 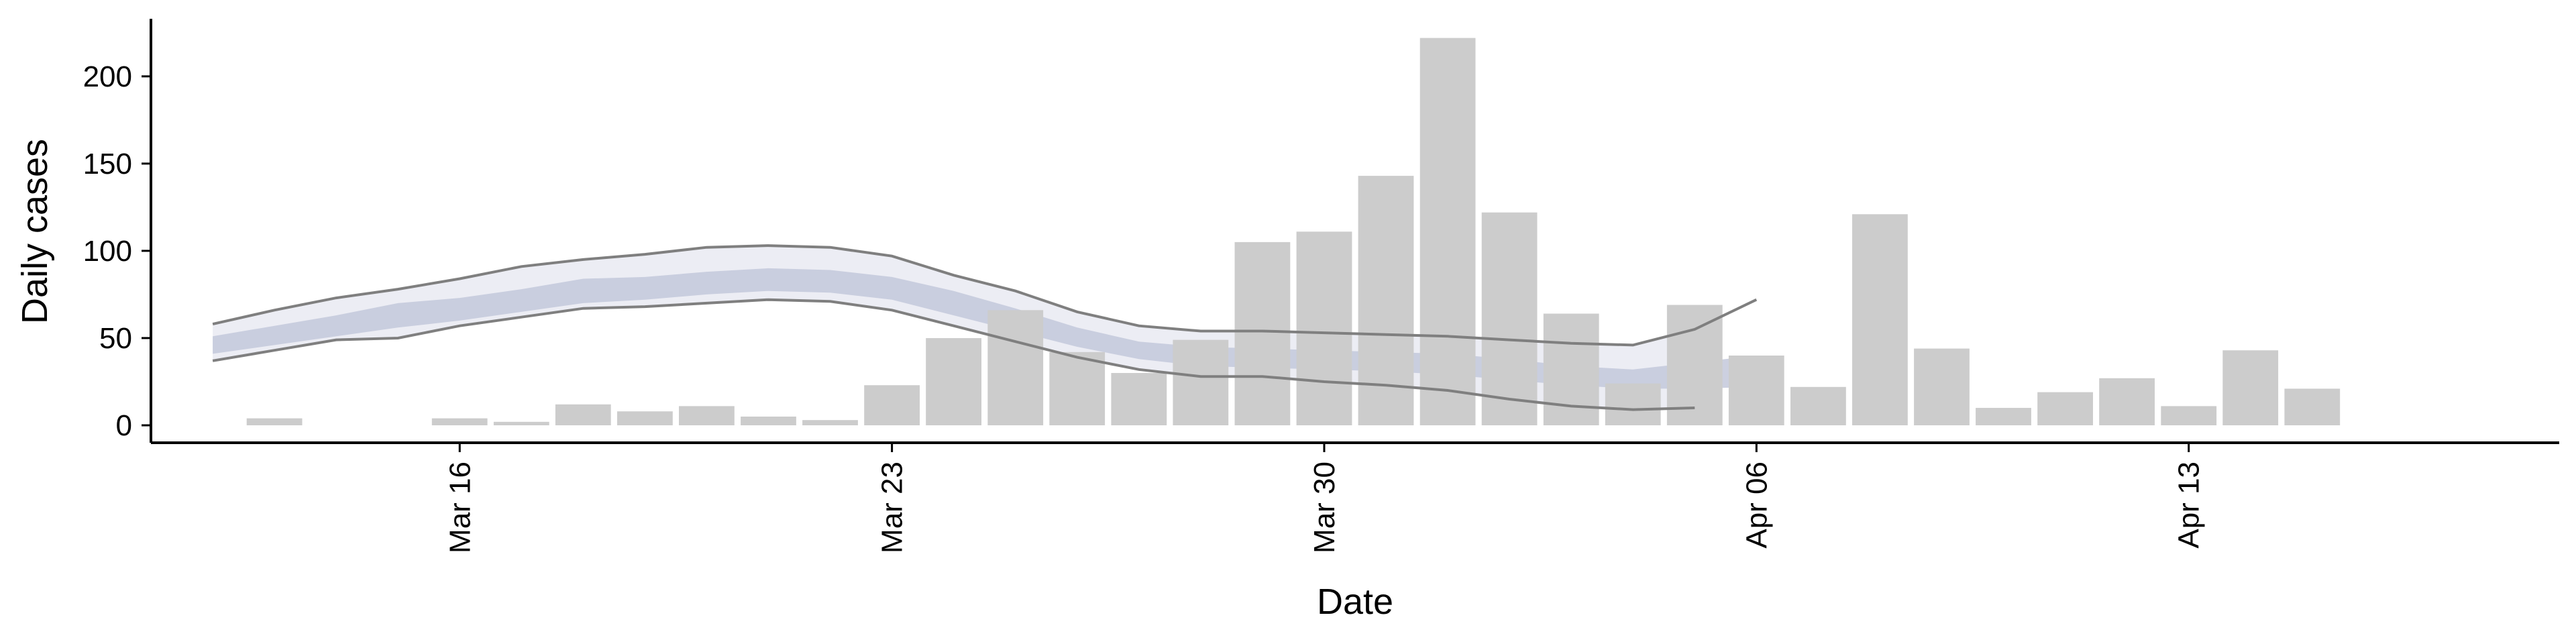 I want to click on outer-lower-line, so click(x=953, y=354).